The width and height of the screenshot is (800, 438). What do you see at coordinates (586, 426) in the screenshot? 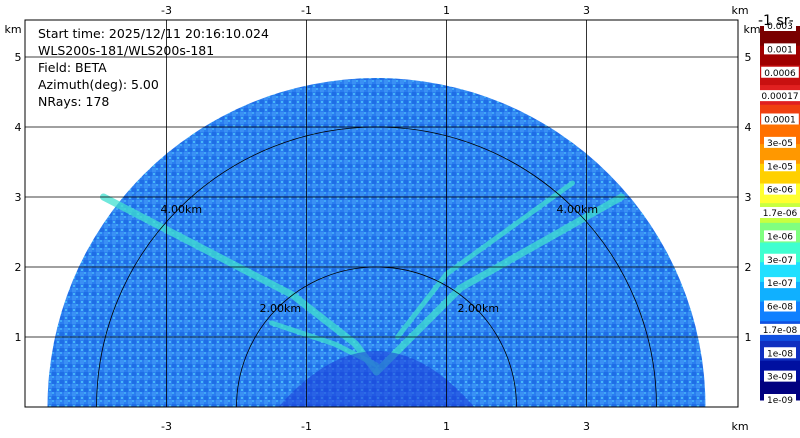
I see `x-tick-bottom: 3` at bounding box center [586, 426].